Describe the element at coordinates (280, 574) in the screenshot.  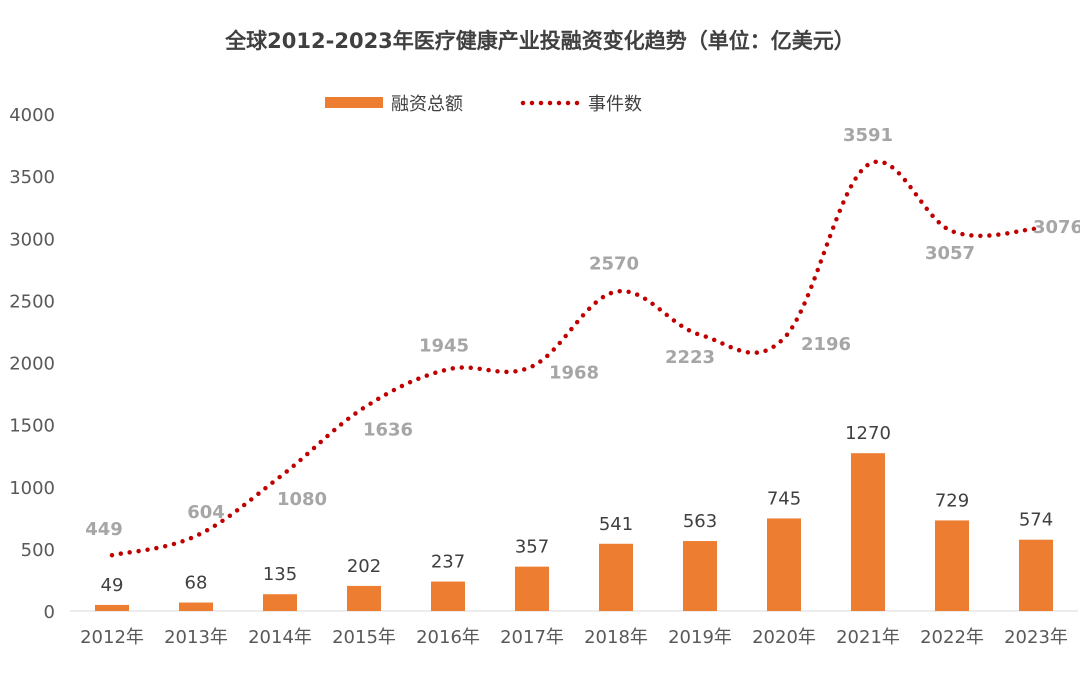
I see `bar-value-label: 135` at that location.